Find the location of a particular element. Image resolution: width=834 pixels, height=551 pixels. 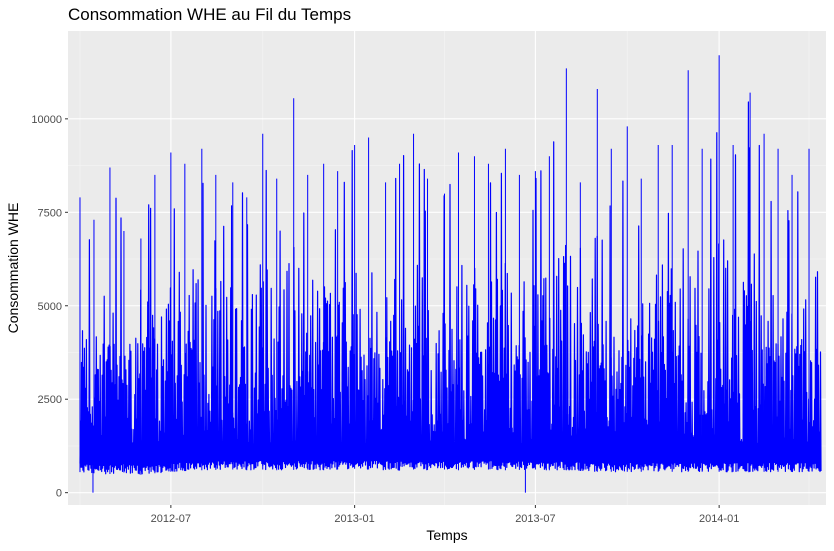

x-axis-label: Temps is located at coordinates (446, 535).